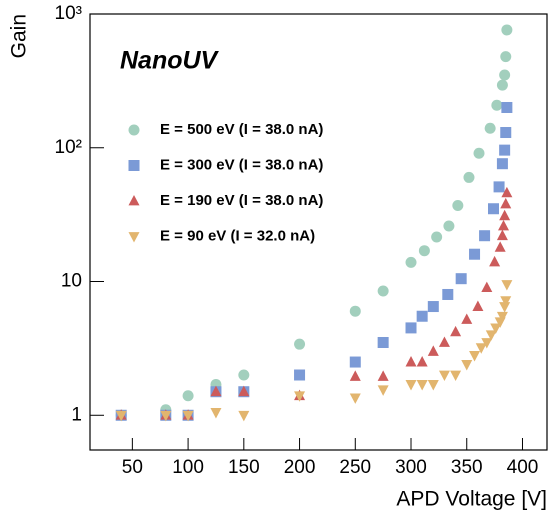 This screenshot has width=550, height=528. Describe the element at coordinates (71, 281) in the screenshot. I see `y-tick-label: 10` at that location.